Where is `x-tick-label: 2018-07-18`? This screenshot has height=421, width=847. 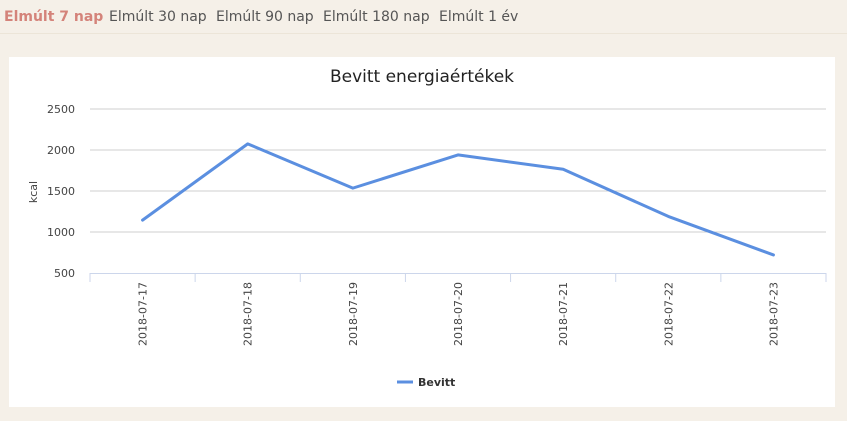 x-tick-label: 2018-07-18 is located at coordinates (248, 314).